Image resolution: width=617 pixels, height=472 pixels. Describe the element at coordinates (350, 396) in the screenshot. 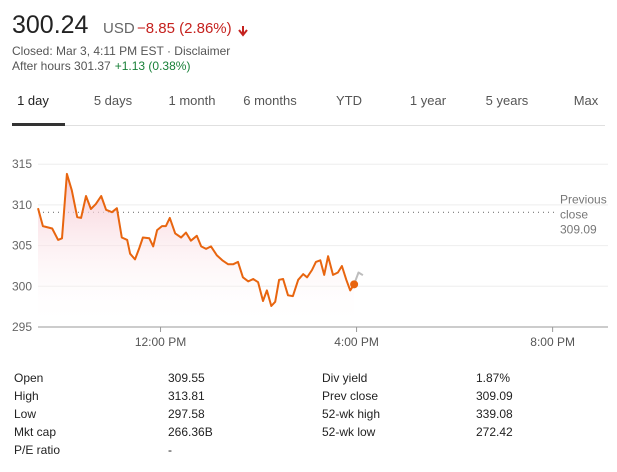

I see `stat-label: Prev close` at that location.